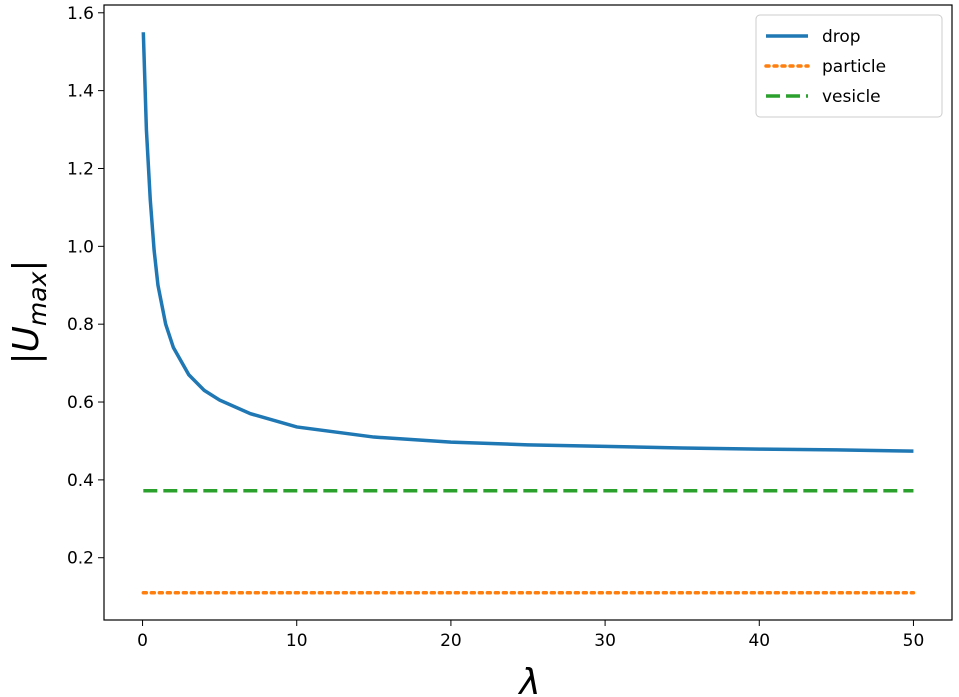 The image size is (959, 697). I want to click on x-tick-label: 10, so click(297, 641).